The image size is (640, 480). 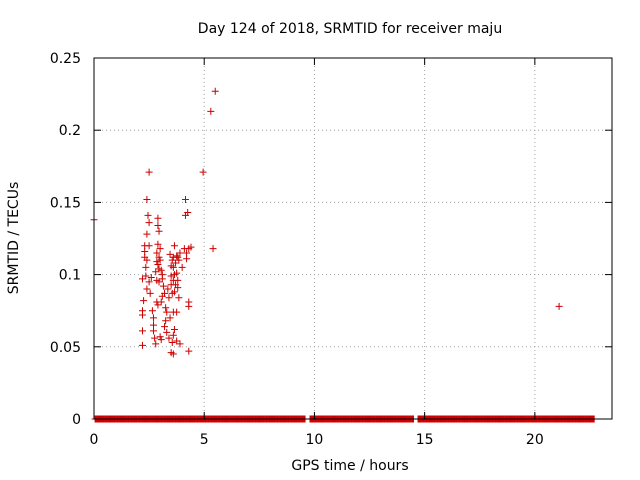 I want to click on x-tick-label: 5, so click(x=204, y=440).